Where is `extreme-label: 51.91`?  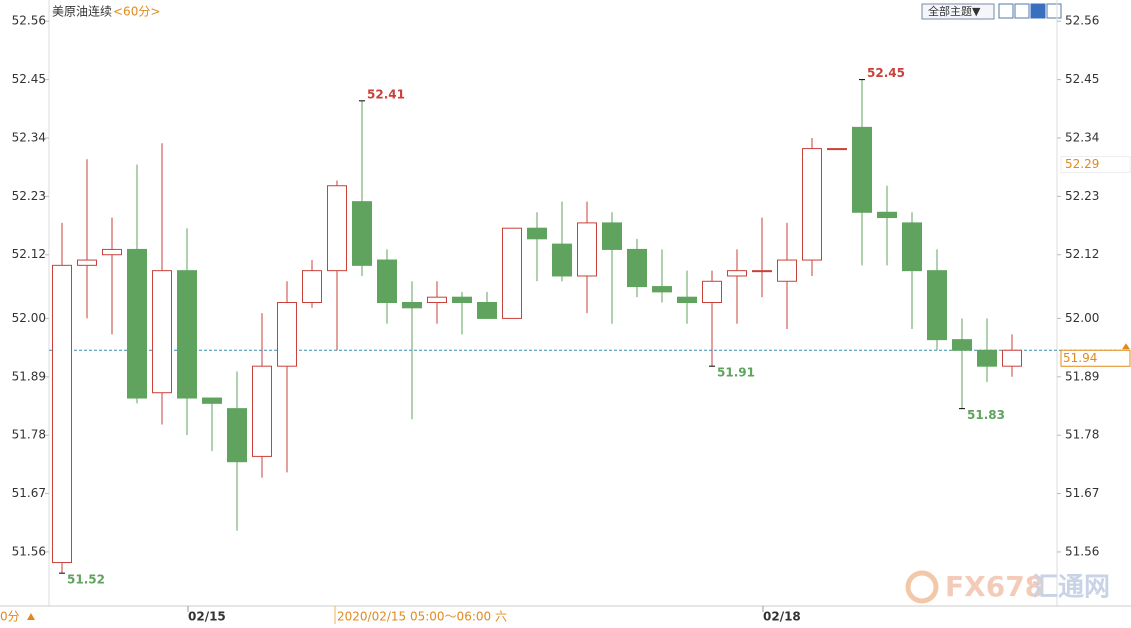 extreme-label: 51.91 is located at coordinates (736, 373).